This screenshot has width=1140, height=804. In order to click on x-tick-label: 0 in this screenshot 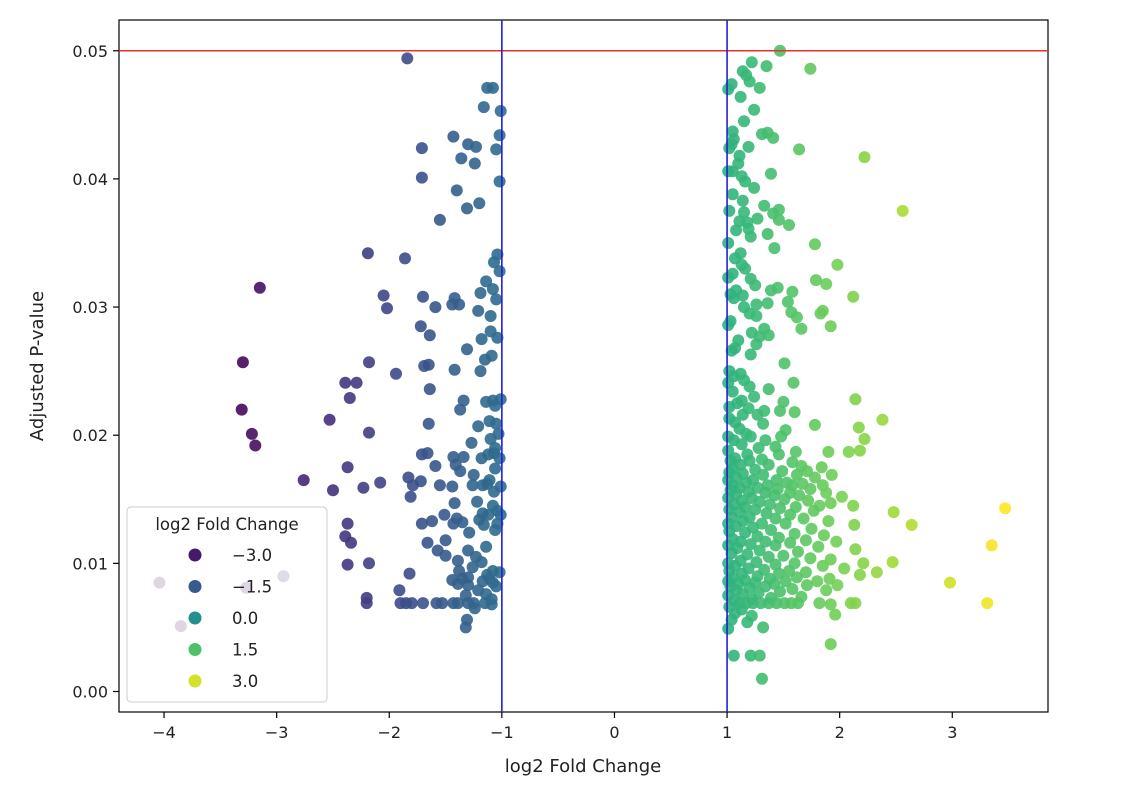, I will do `click(614, 732)`.